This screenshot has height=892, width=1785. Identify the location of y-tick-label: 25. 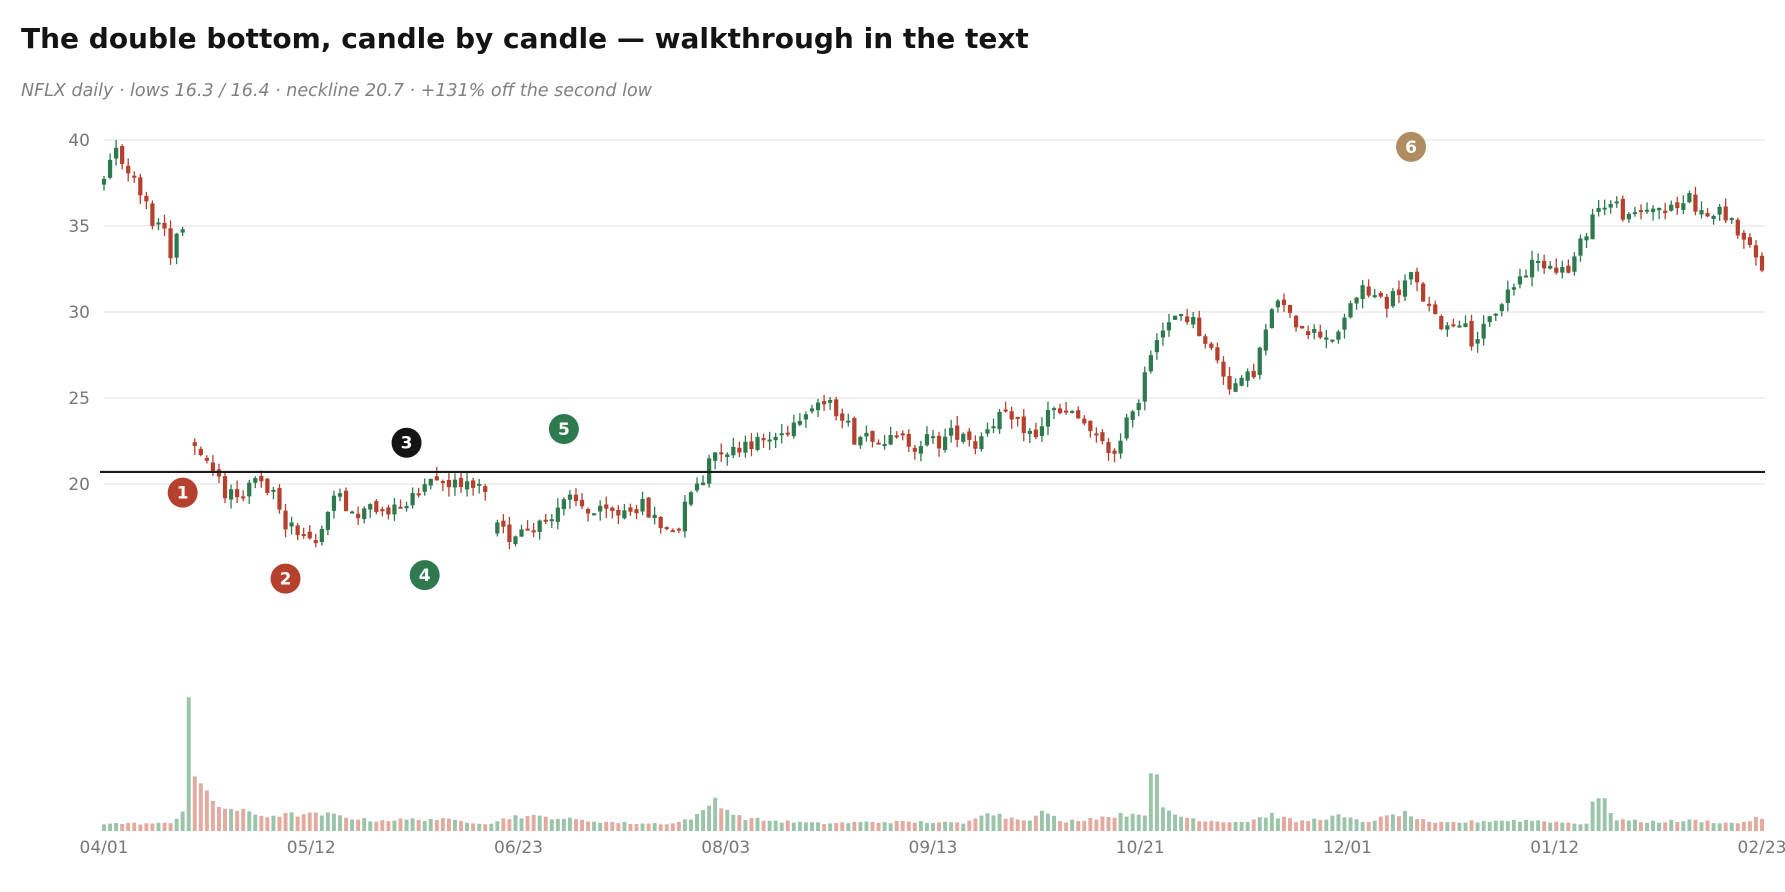
(79, 399).